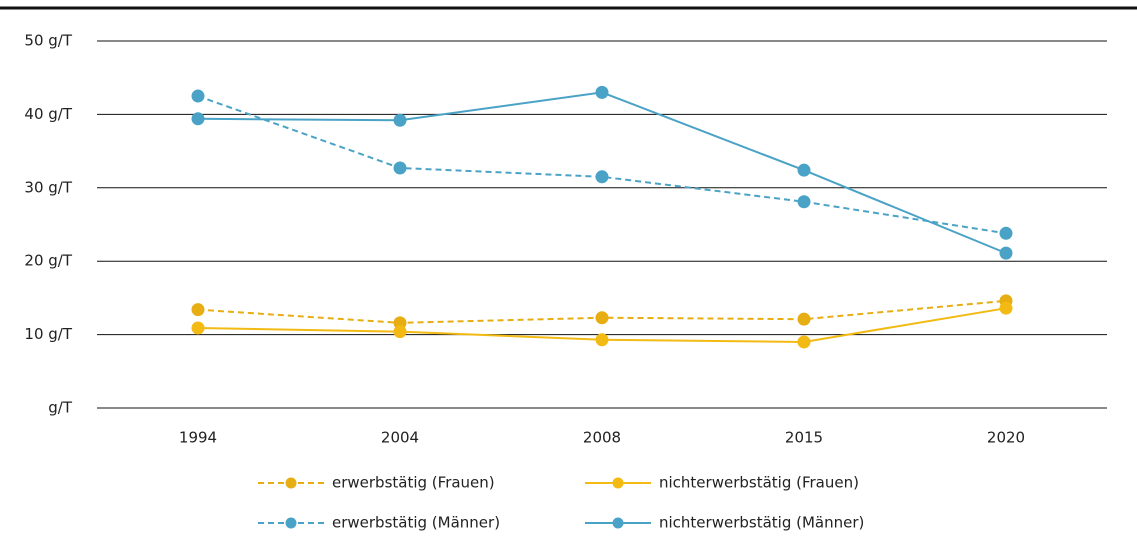 This screenshot has height=540, width=1137. I want to click on x-tick-label: 2015, so click(804, 438).